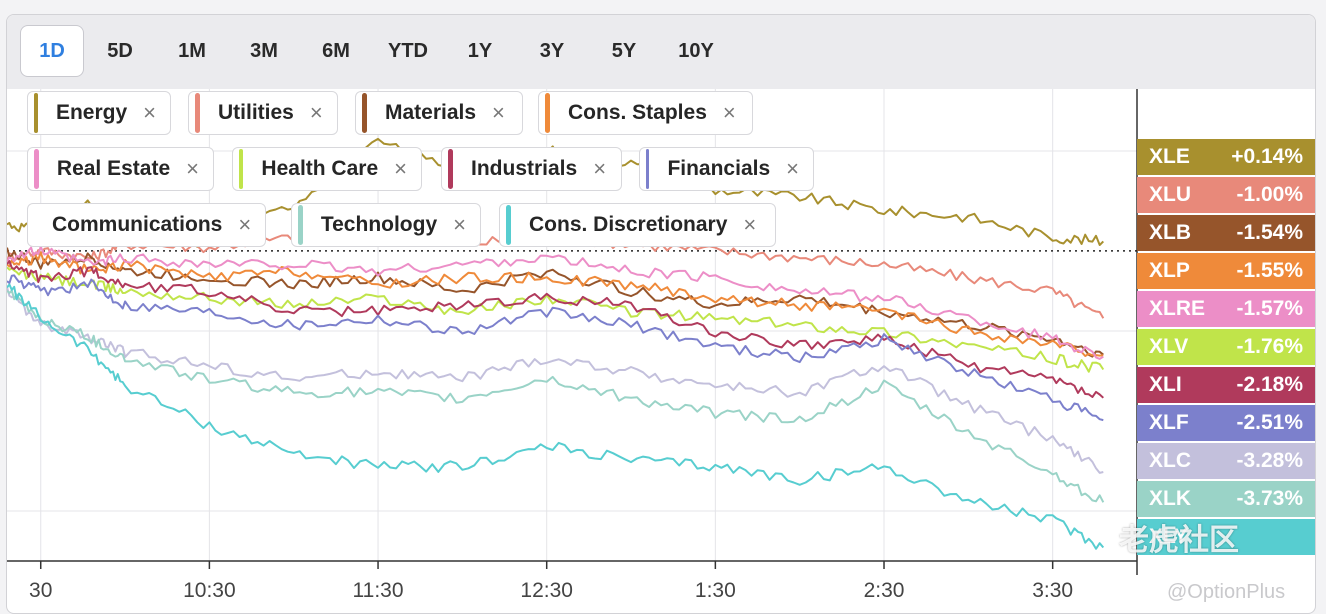 The height and width of the screenshot is (614, 1326). I want to click on badge-xlb: XLB -1.54%, so click(1226, 233).